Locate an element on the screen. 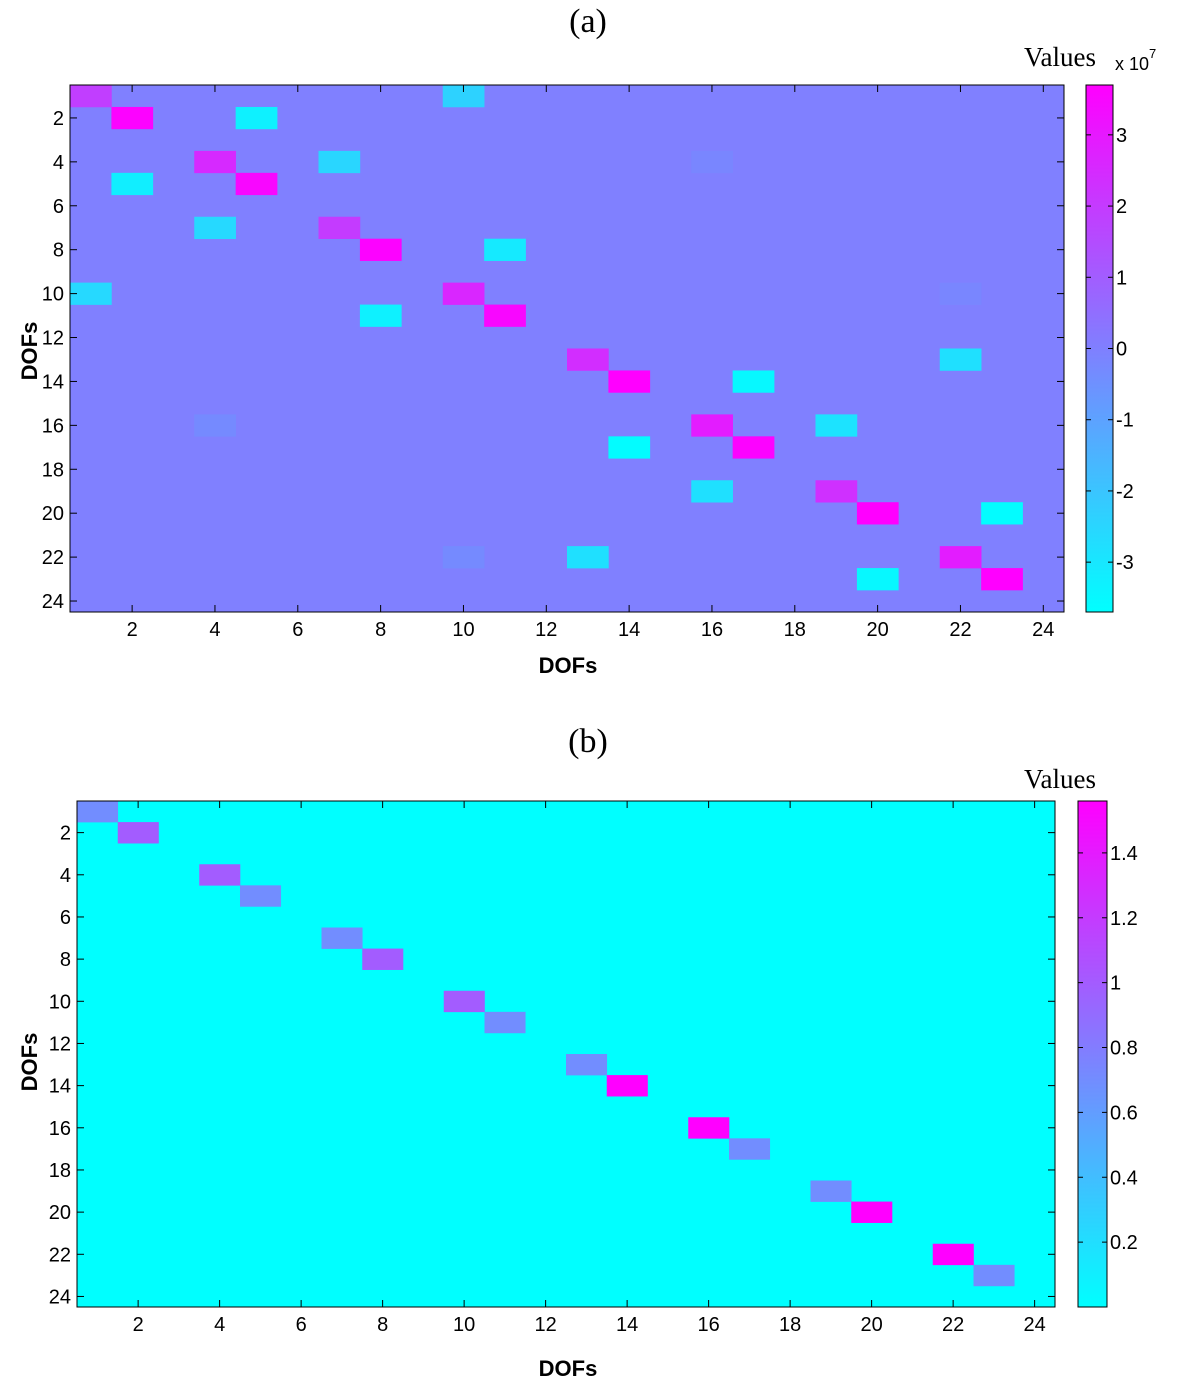  y-tick-label: 8 is located at coordinates (58, 251).